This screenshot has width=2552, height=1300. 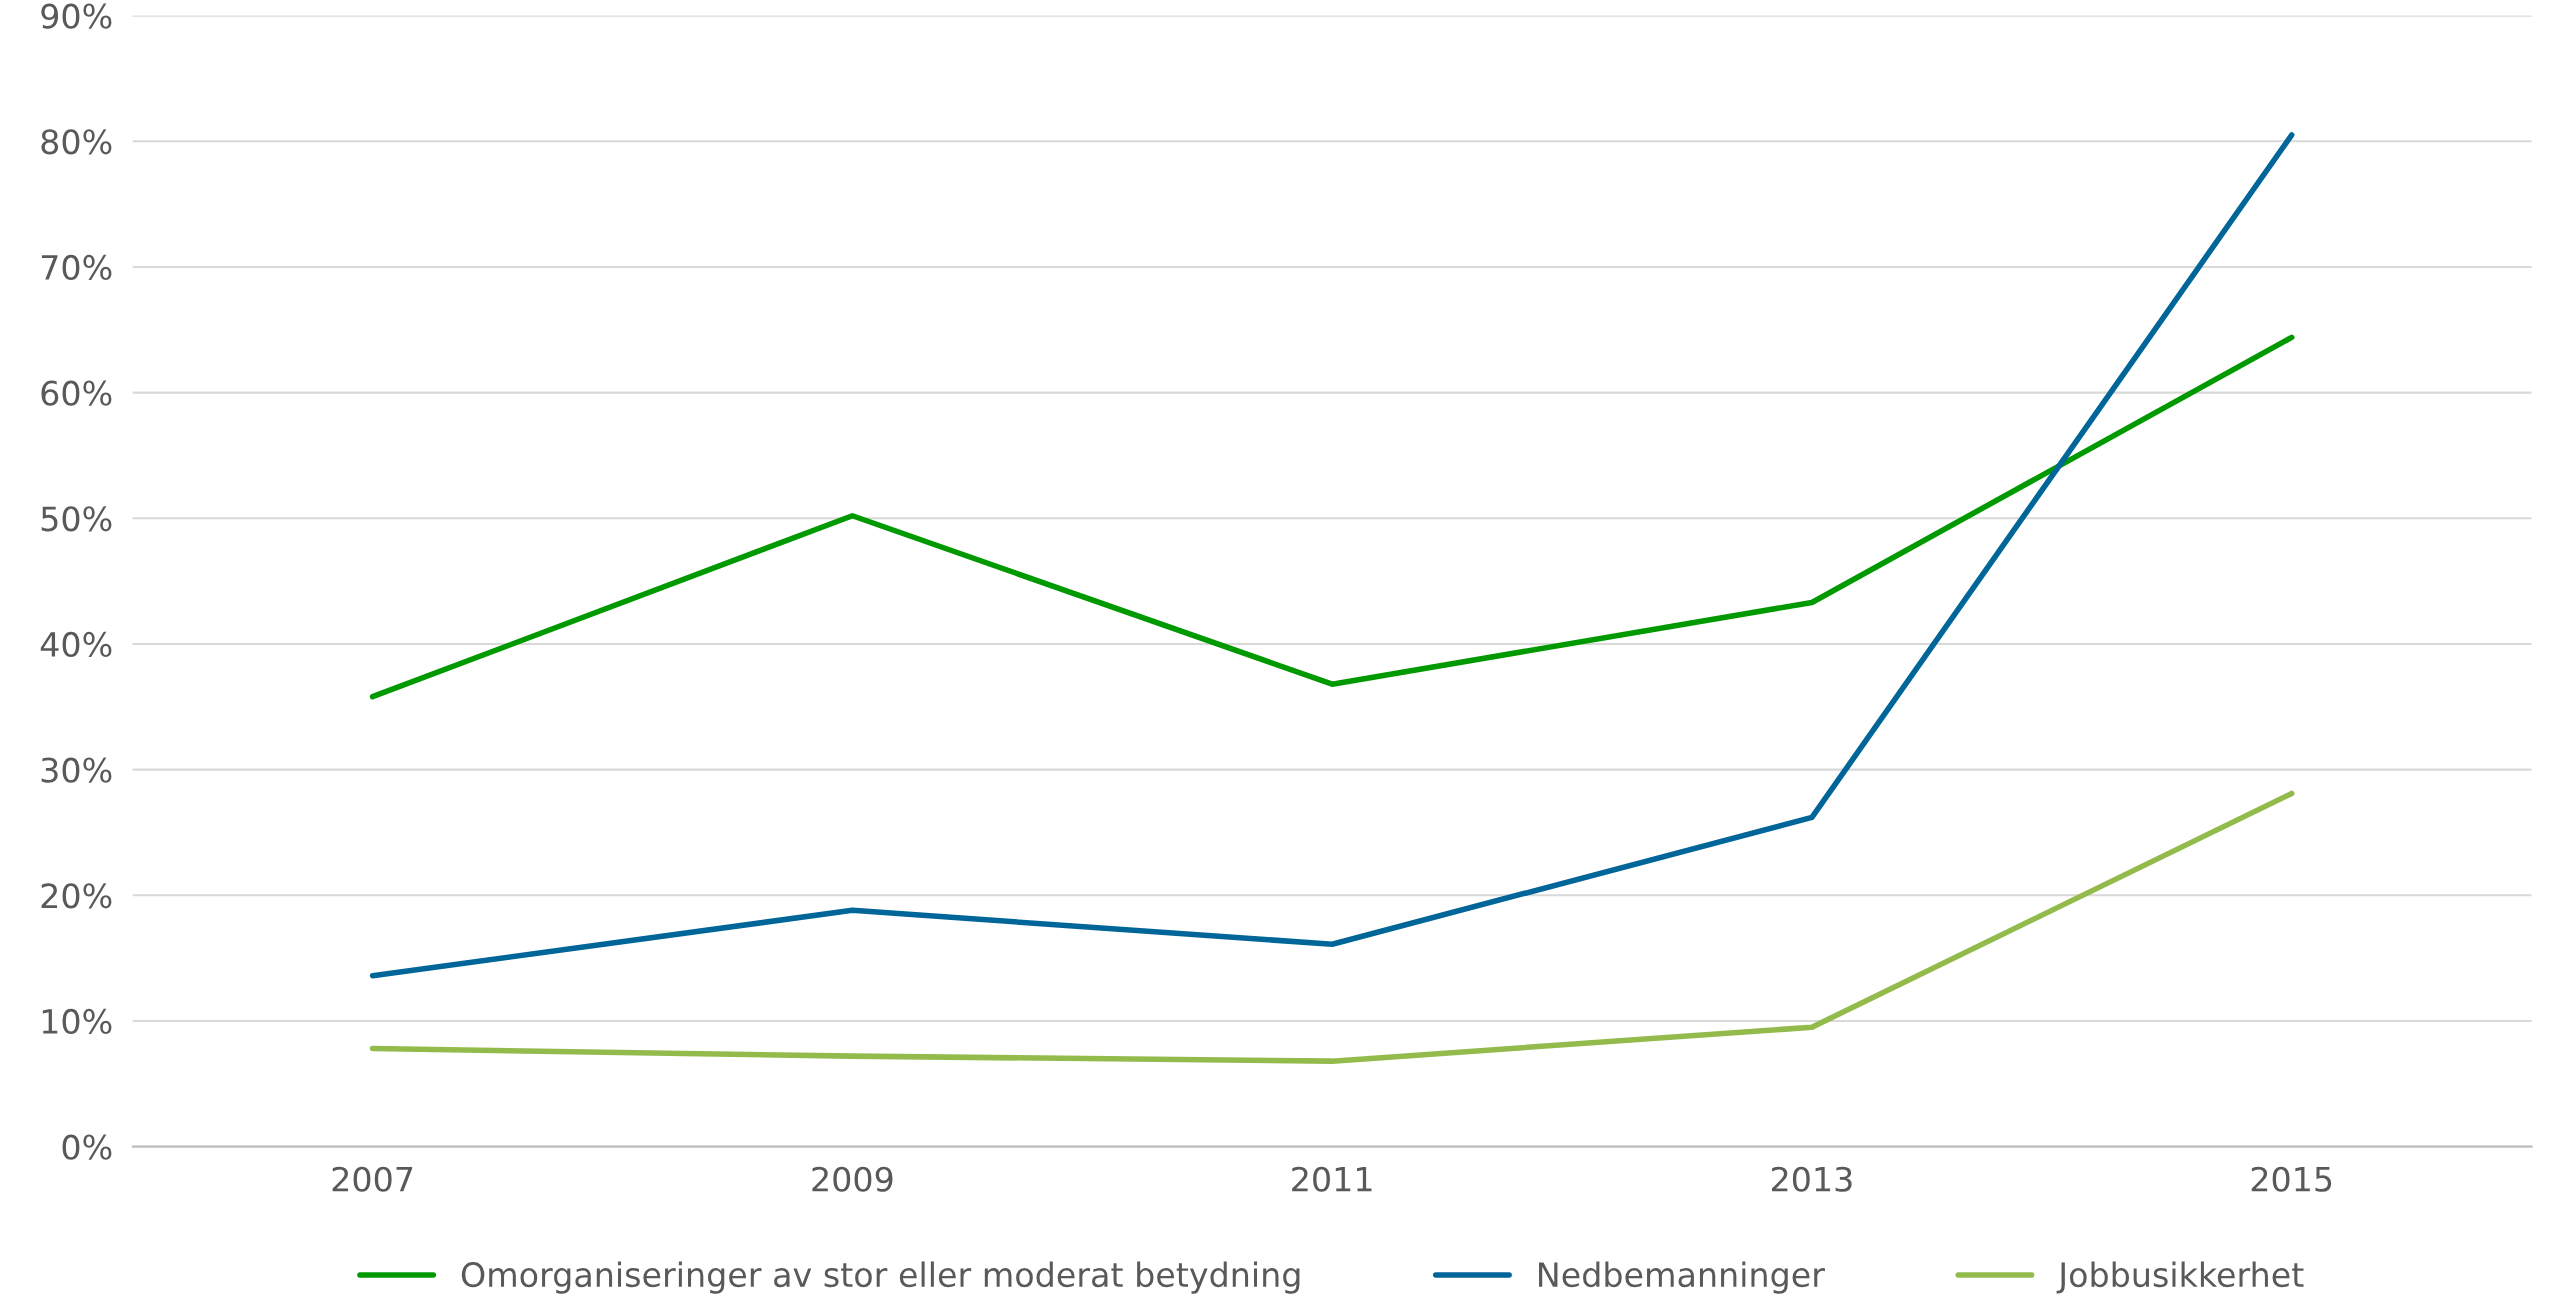 I want to click on legend-label: Jobbusikkerhet, so click(x=2180, y=1277).